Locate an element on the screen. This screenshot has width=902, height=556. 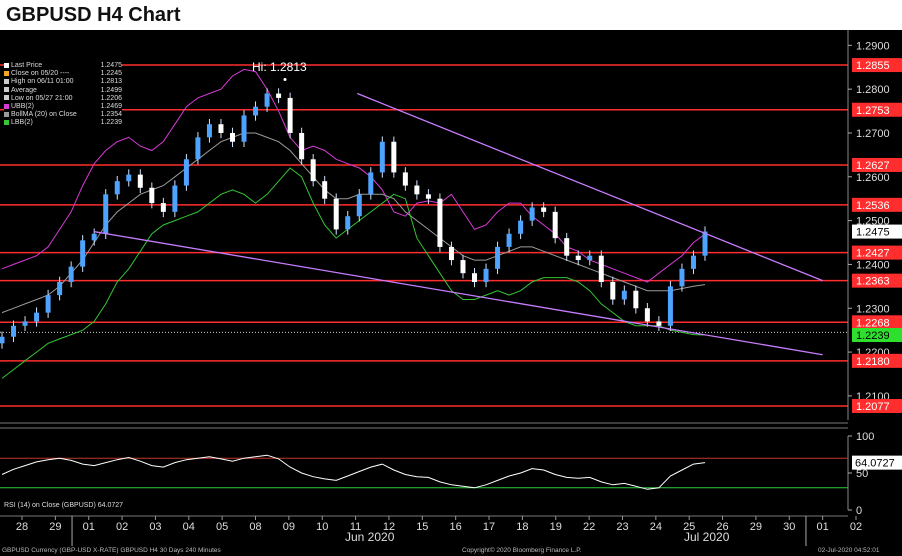
price-level-label: 1.2753 is located at coordinates (873, 111).